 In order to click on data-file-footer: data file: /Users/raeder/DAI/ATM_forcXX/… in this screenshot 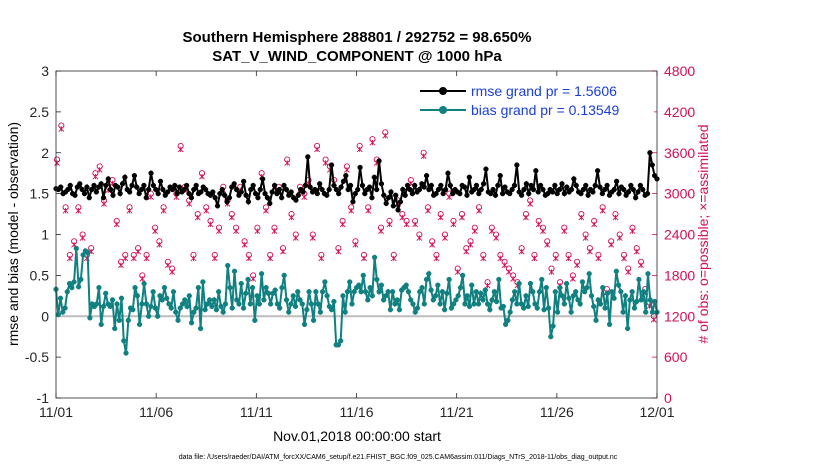, I will do `click(398, 457)`.